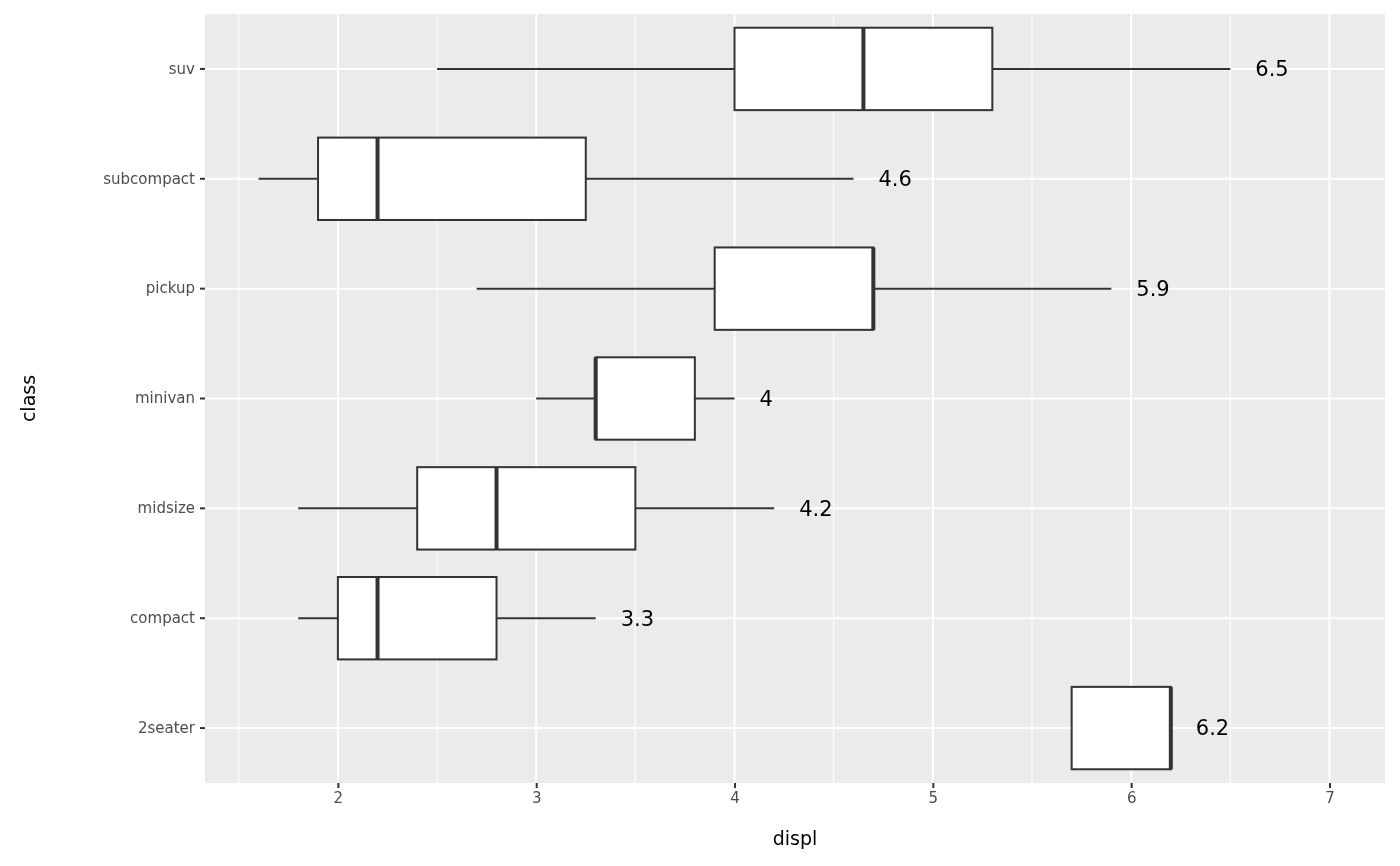 Image resolution: width=1400 pixels, height=866 pixels. What do you see at coordinates (164, 398) in the screenshot?
I see `y-tick-label: minivan` at bounding box center [164, 398].